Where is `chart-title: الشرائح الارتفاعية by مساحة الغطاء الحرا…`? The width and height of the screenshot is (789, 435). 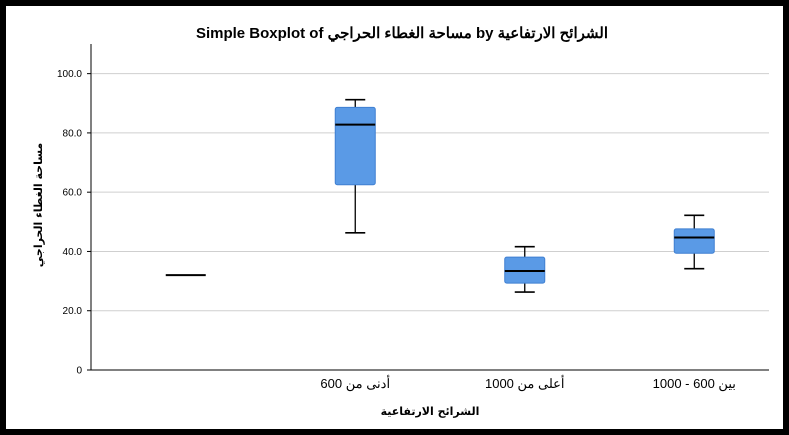 chart-title: الشرائح الارتفاعية by مساحة الغطاء الحرا… is located at coordinates (402, 34).